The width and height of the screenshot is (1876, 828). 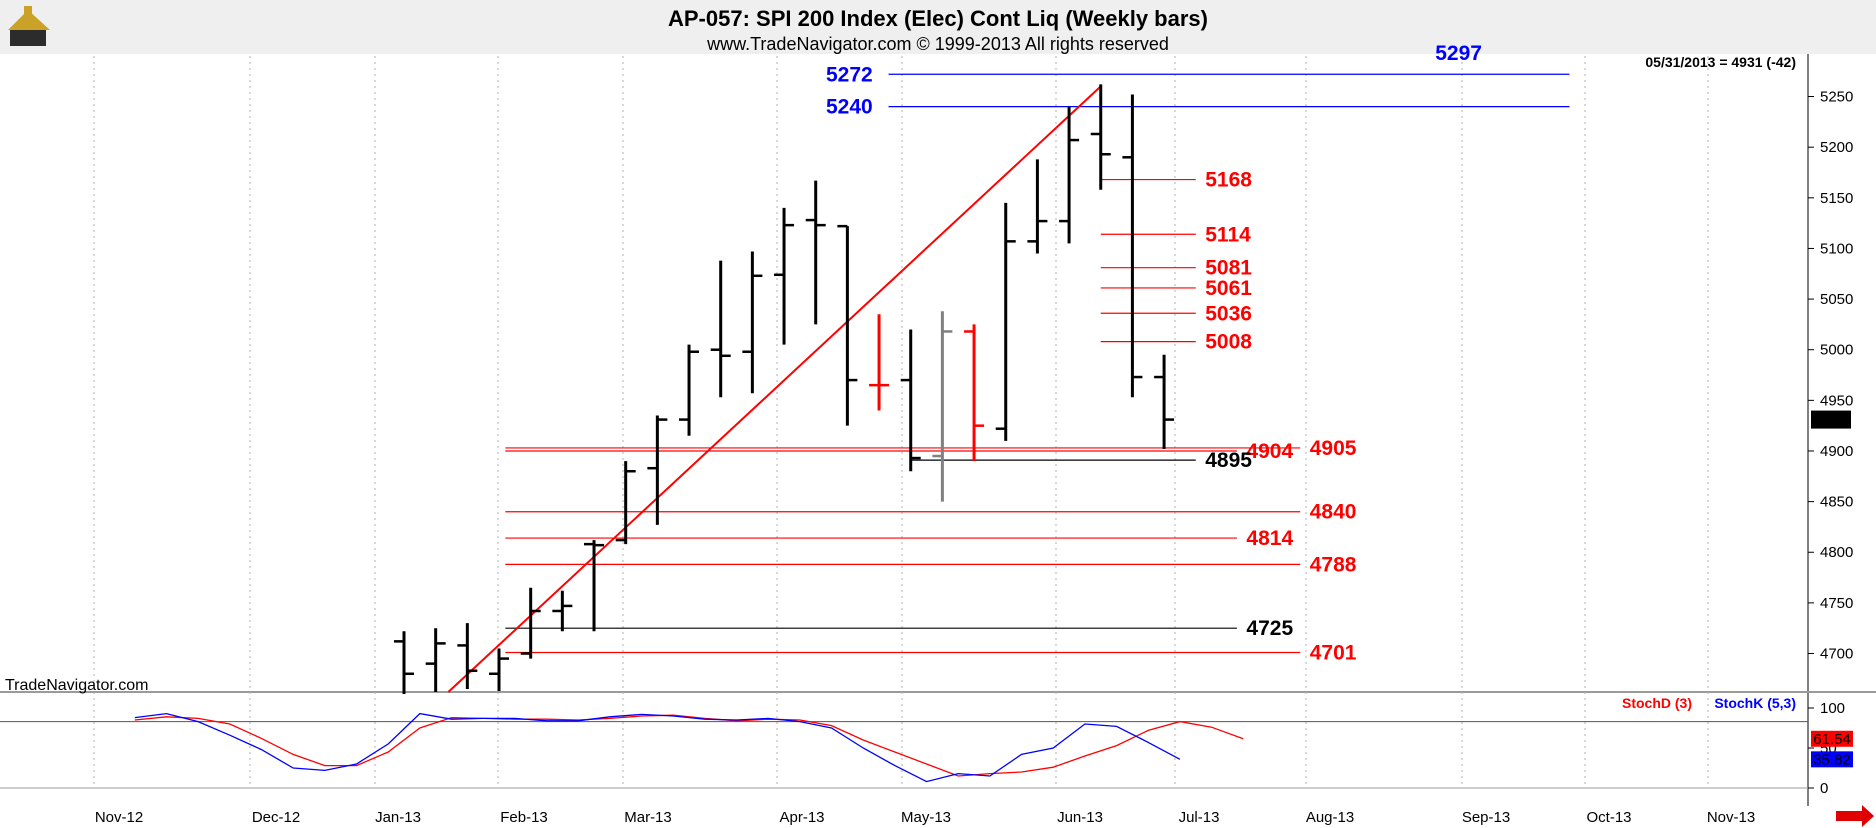 I want to click on x-tick-label: Nov-13, so click(x=1731, y=817).